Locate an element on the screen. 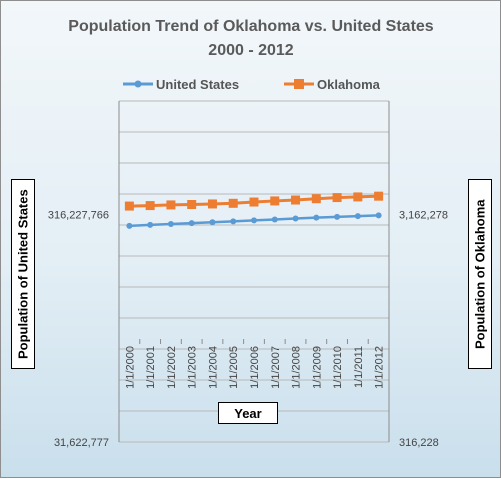 The height and width of the screenshot is (479, 501). y-left-tick-label: 316,227,766 is located at coordinates (78, 216).